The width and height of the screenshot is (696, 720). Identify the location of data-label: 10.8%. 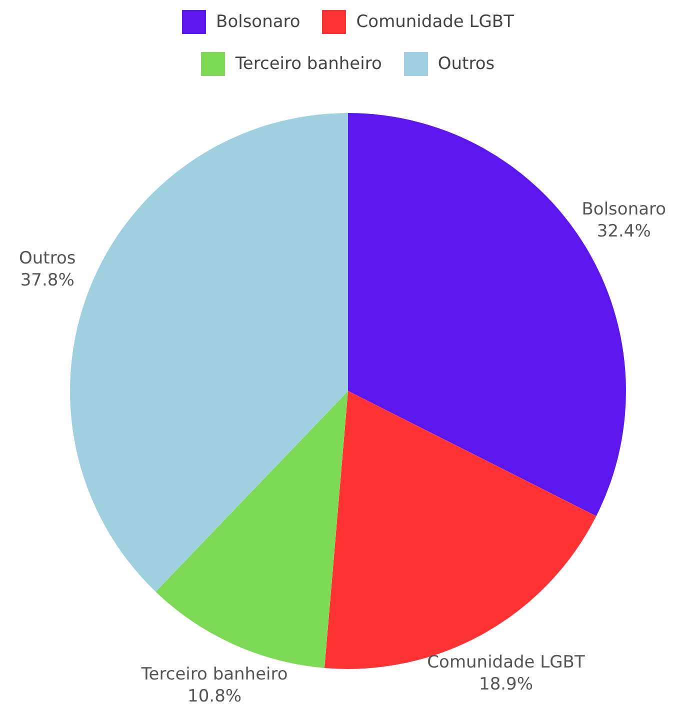
(215, 696).